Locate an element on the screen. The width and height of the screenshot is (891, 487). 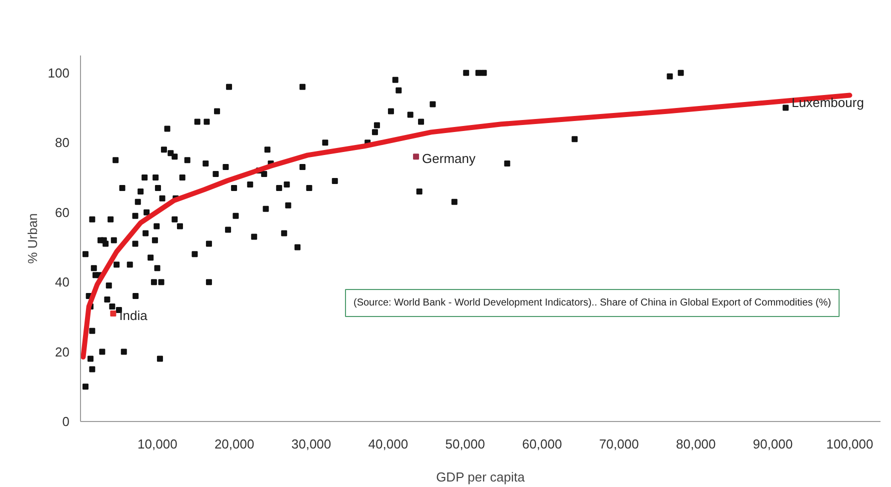
x-tick-label: 20,000 is located at coordinates (234, 444).